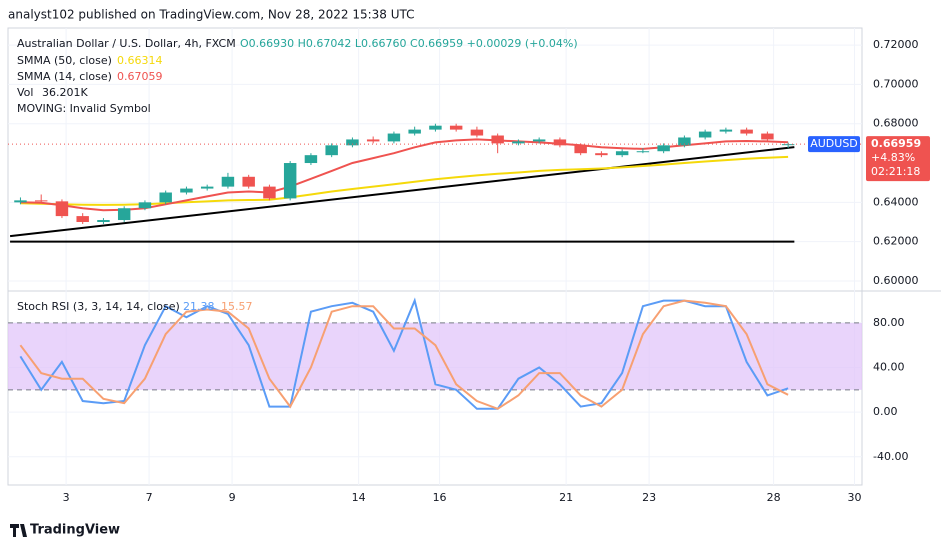 The width and height of the screenshot is (941, 548). I want to click on footer-logo: TradingView, so click(65, 530).